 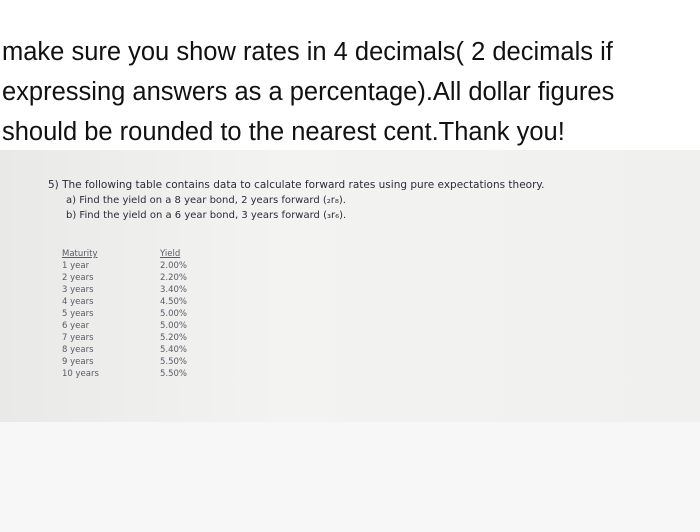 What do you see at coordinates (174, 266) in the screenshot?
I see `yield-cell: 2.00%` at bounding box center [174, 266].